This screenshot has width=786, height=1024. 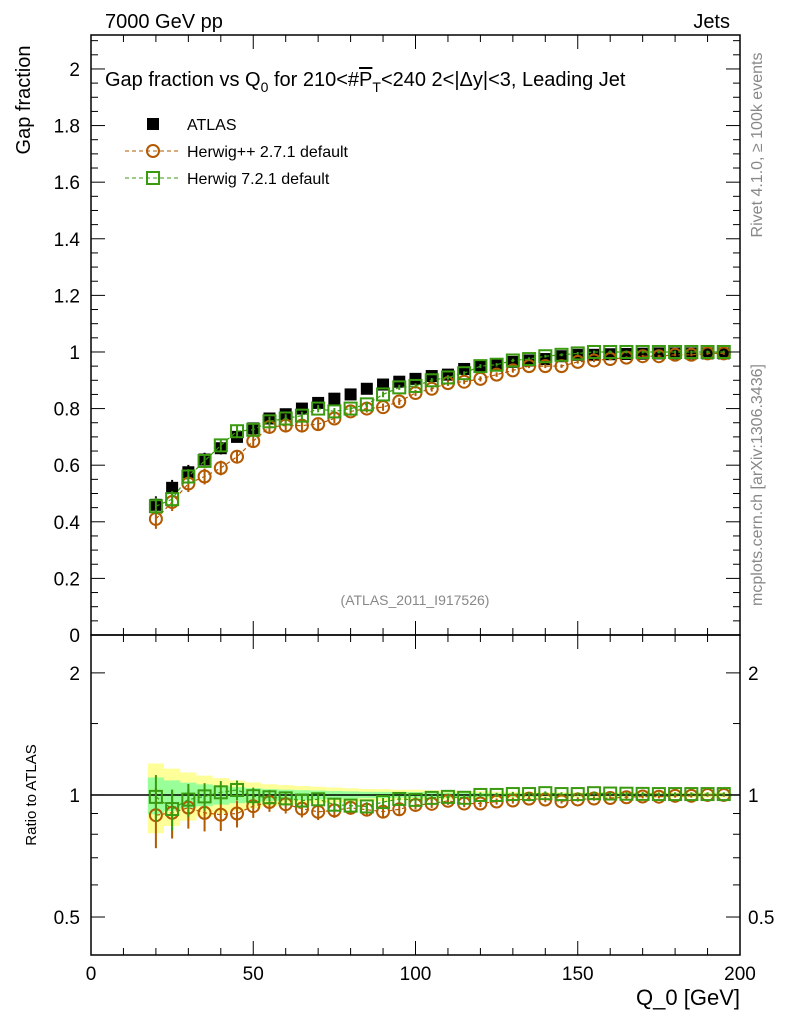 I want to click on y-tick-label: 0.2, so click(x=67, y=579).